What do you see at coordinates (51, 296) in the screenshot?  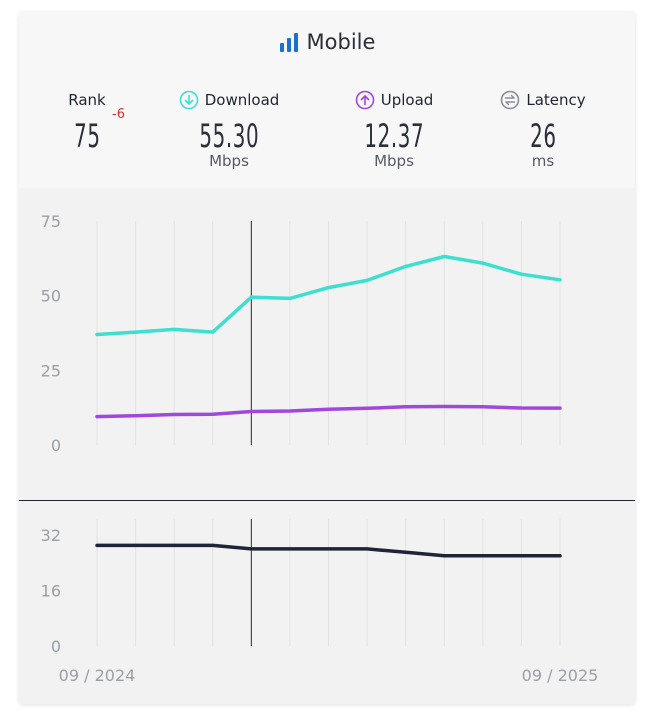 I see `speed-y-tick-label: 50` at bounding box center [51, 296].